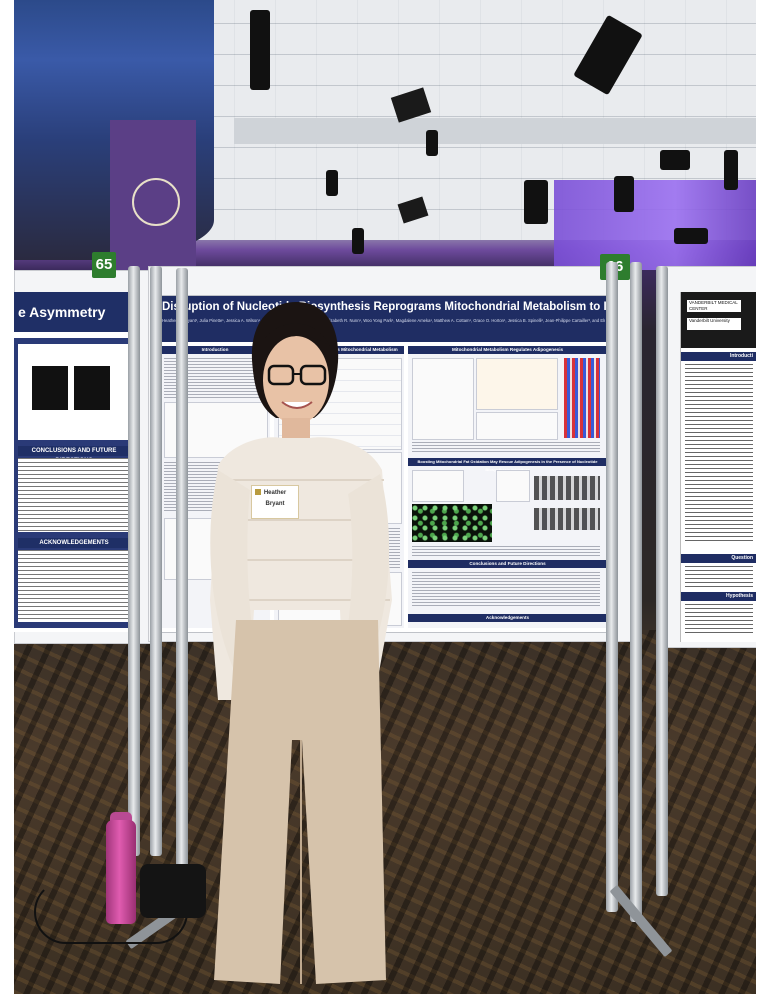  I want to click on figure-charts, so click(443, 399).